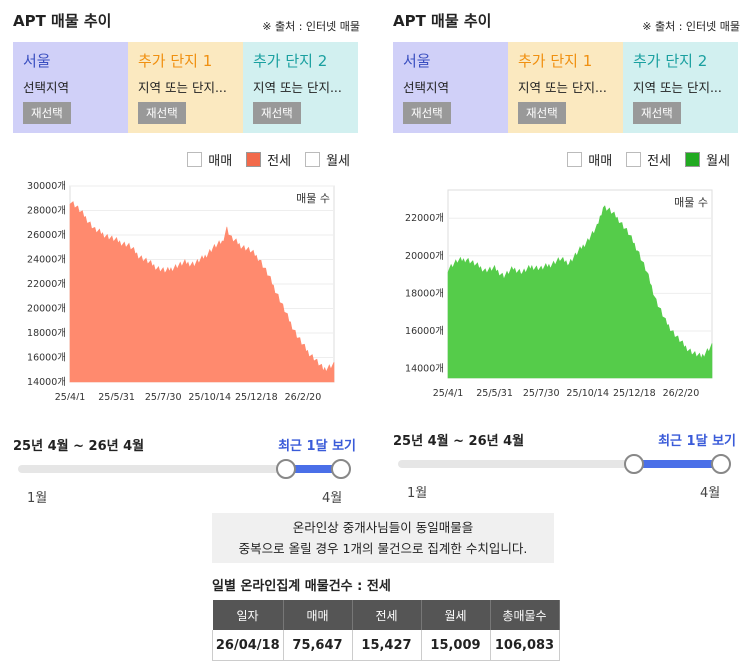  I want to click on region-box-left-2: 추가 단지 2 지역 또는 단지... 재선택, so click(300, 87).